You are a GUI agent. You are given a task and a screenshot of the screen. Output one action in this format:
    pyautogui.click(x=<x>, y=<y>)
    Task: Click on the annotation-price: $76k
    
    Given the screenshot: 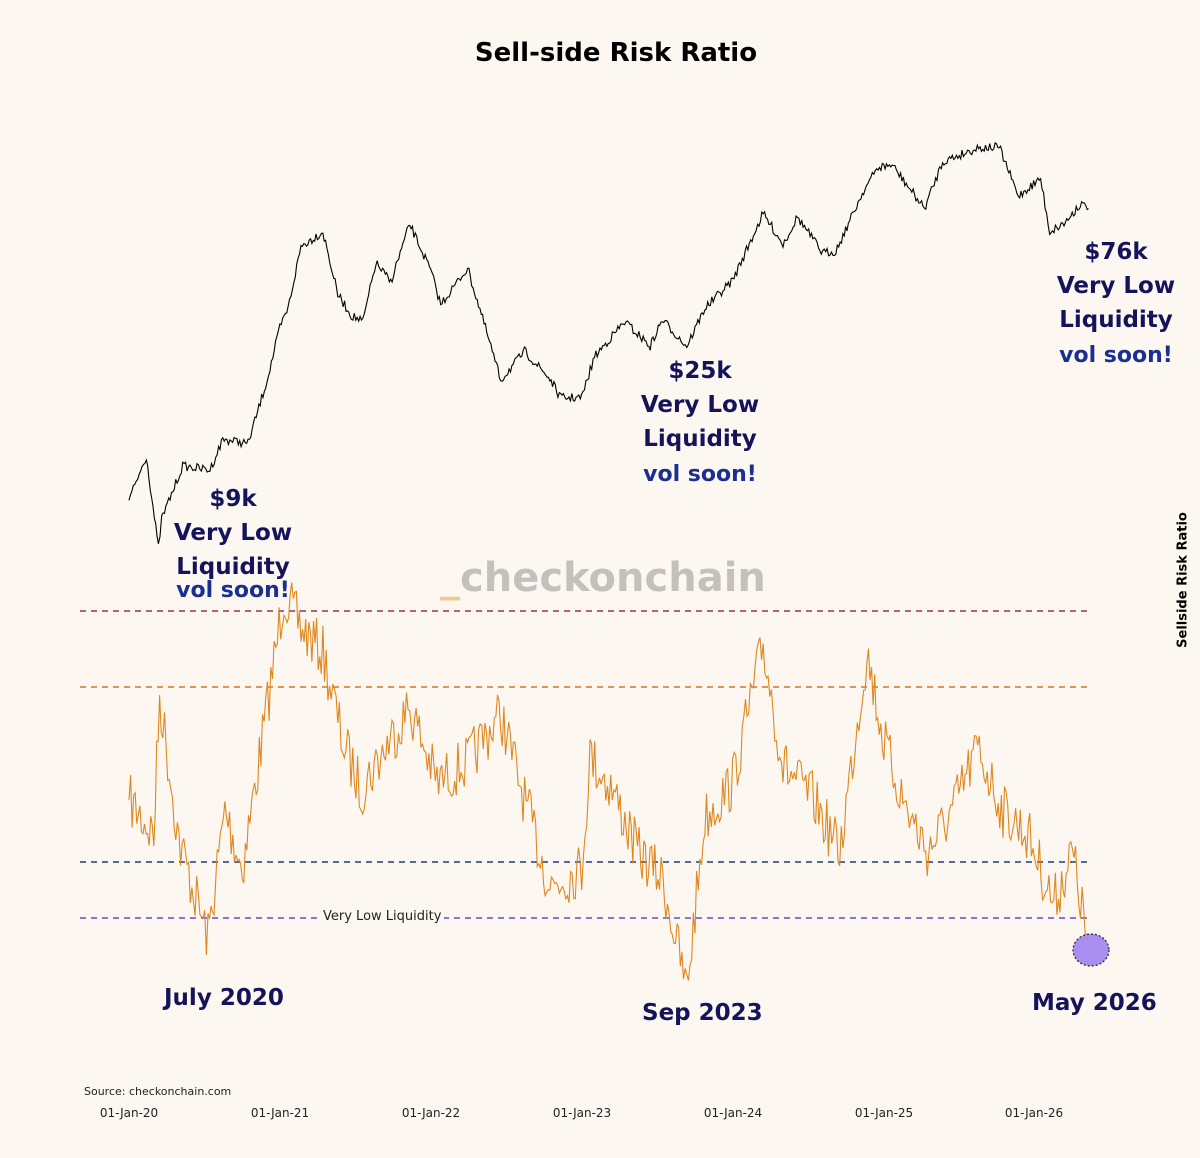 What is the action you would take?
    pyautogui.click(x=1116, y=252)
    